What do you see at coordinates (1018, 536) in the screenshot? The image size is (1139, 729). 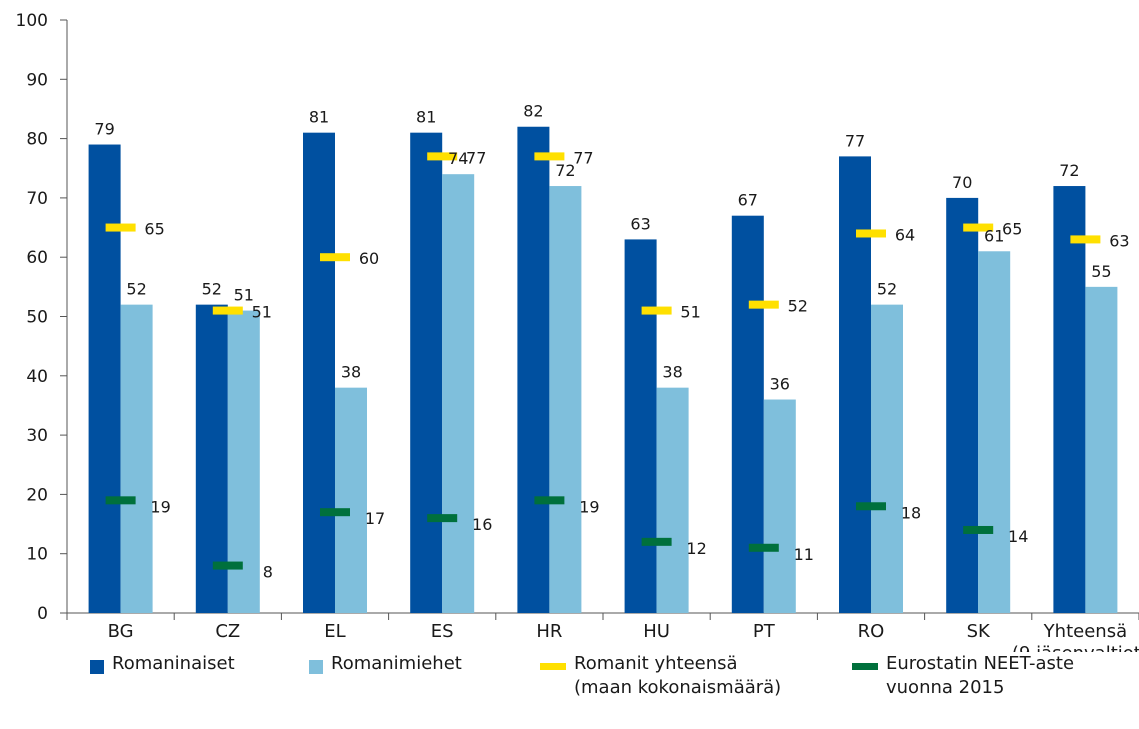 I see `data-label-eurostat-neet: 14` at bounding box center [1018, 536].